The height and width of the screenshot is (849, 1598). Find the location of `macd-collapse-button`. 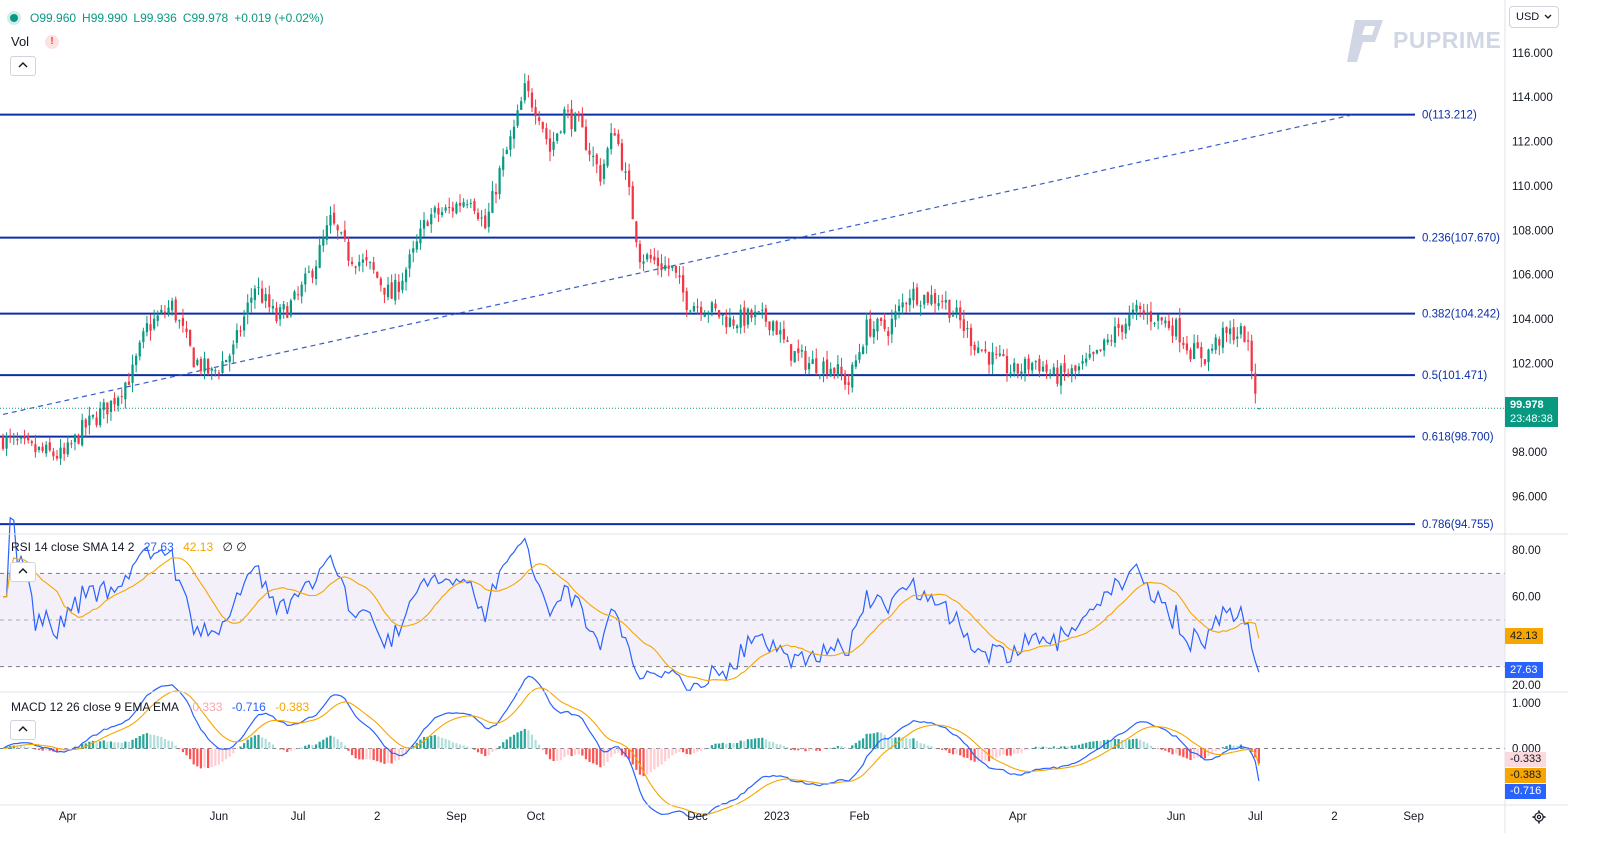

macd-collapse-button is located at coordinates (23, 730).